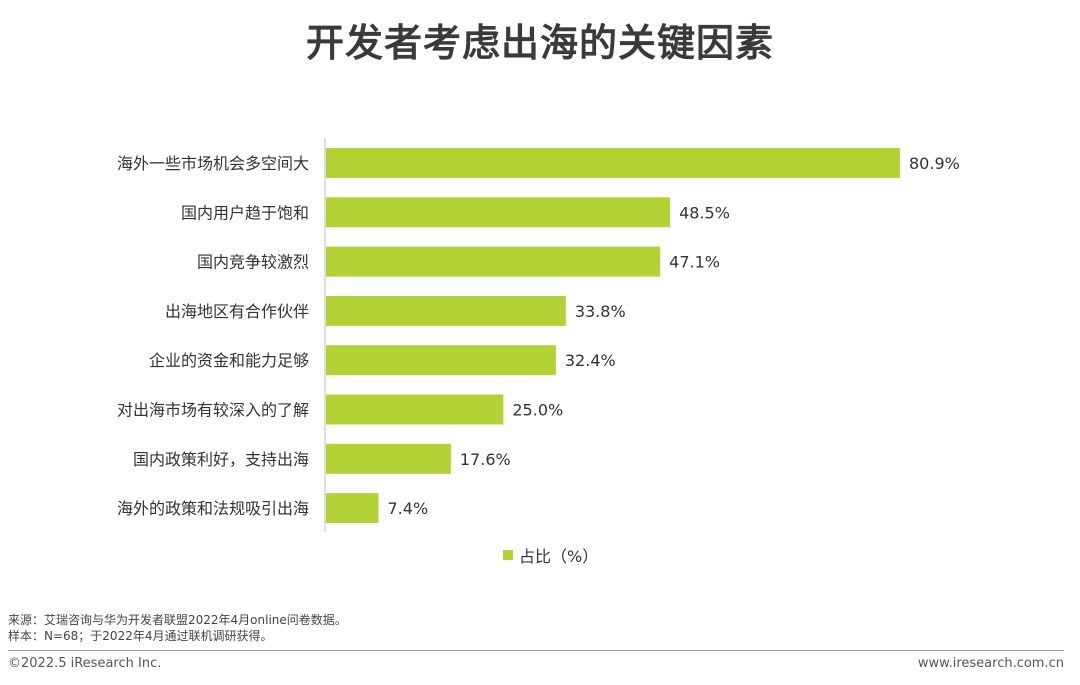 The width and height of the screenshot is (1080, 685). What do you see at coordinates (990, 663) in the screenshot?
I see `website-link: www.iresearch.com.cn` at bounding box center [990, 663].